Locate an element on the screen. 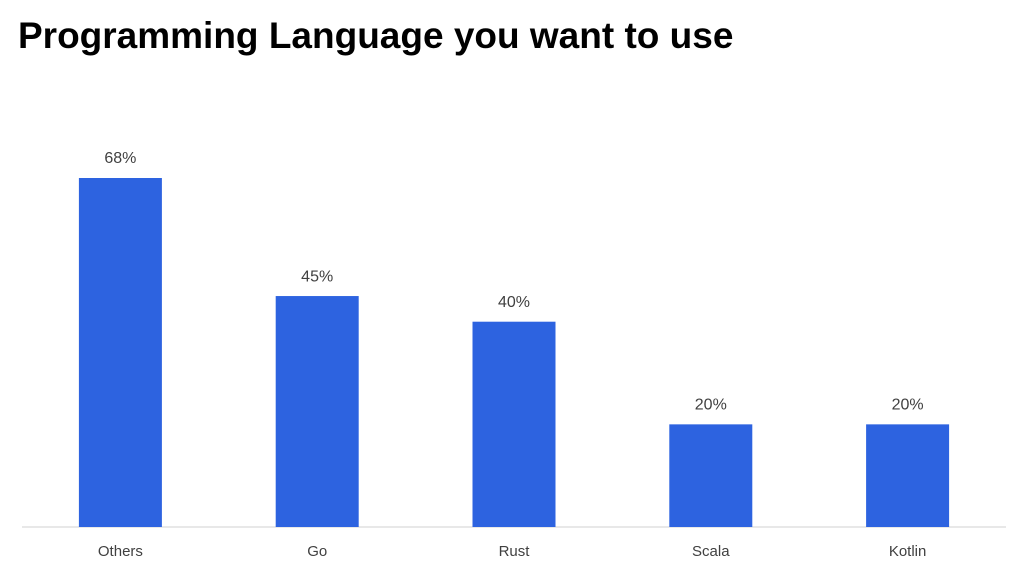 The image size is (1024, 585). value-label: 40% is located at coordinates (514, 302).